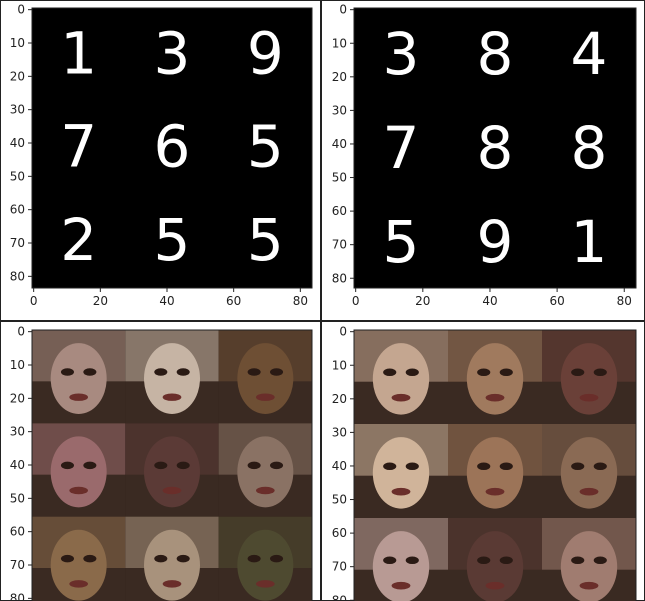 This screenshot has height=601, width=645. Describe the element at coordinates (78, 240) in the screenshot. I see `generated-digit: 2` at that location.